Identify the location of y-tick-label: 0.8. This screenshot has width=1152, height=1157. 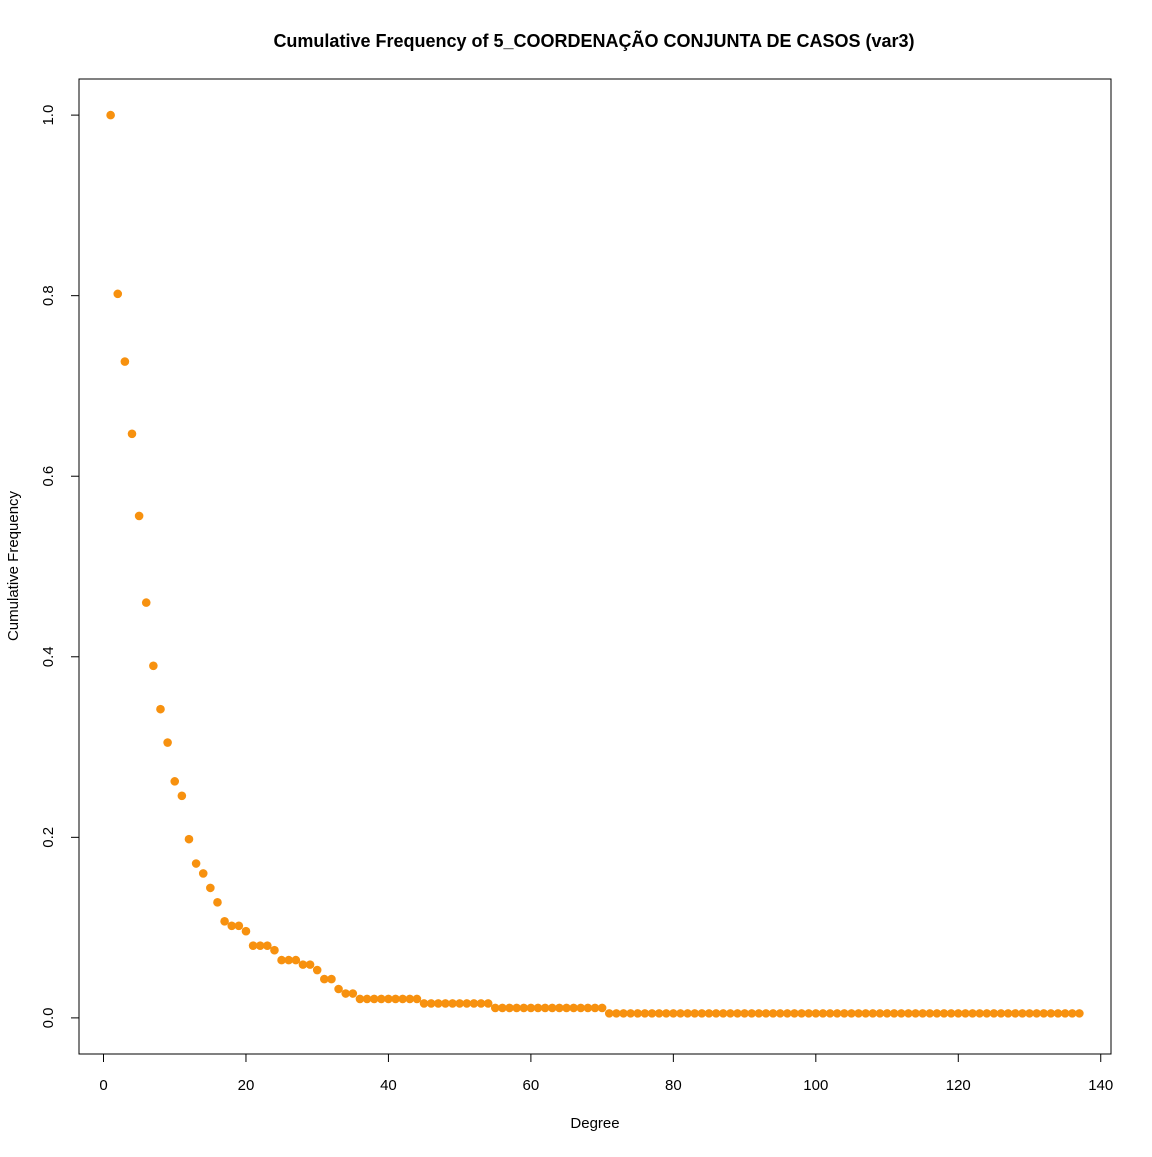
(48, 295).